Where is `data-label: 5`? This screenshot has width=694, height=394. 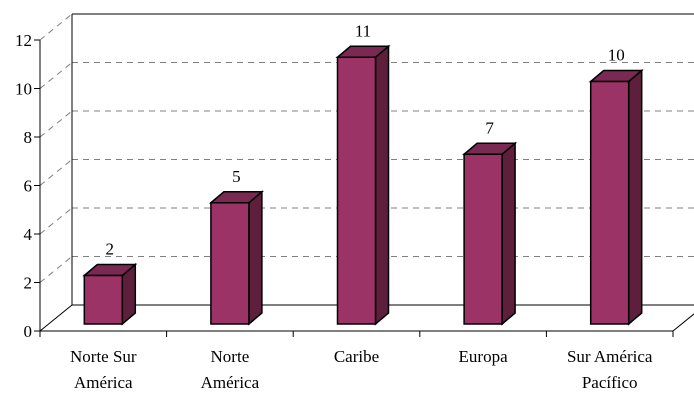
data-label: 5 is located at coordinates (236, 176).